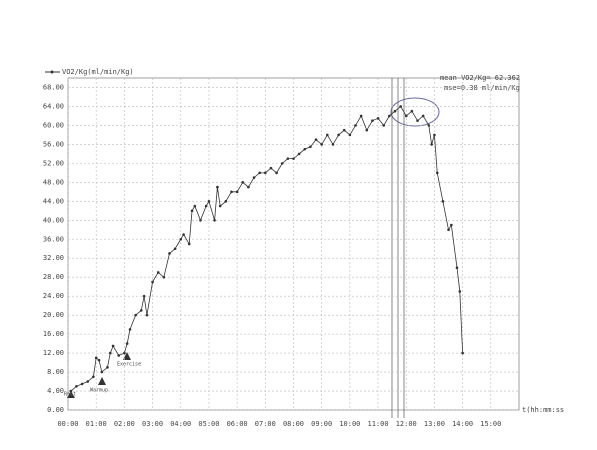  Describe the element at coordinates (152, 424) in the screenshot. I see `x-tick-label: 03:00` at that location.